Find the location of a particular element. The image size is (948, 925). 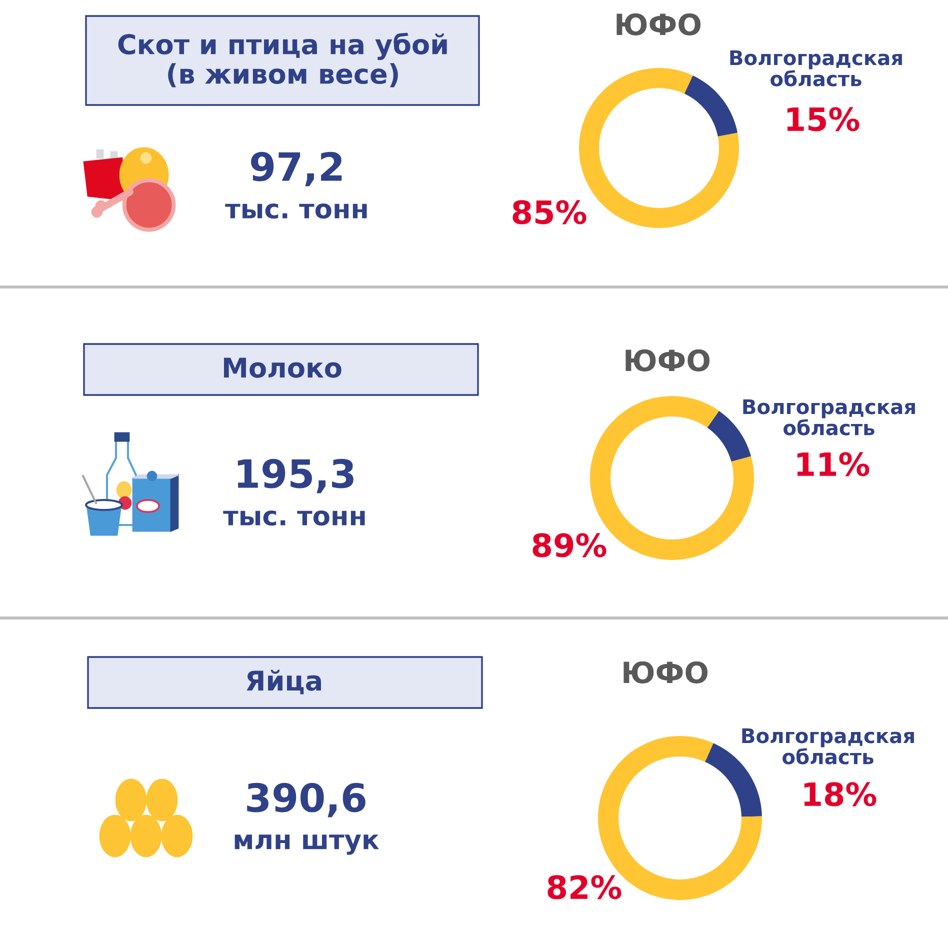

text: 195,3 is located at coordinates (296, 476).